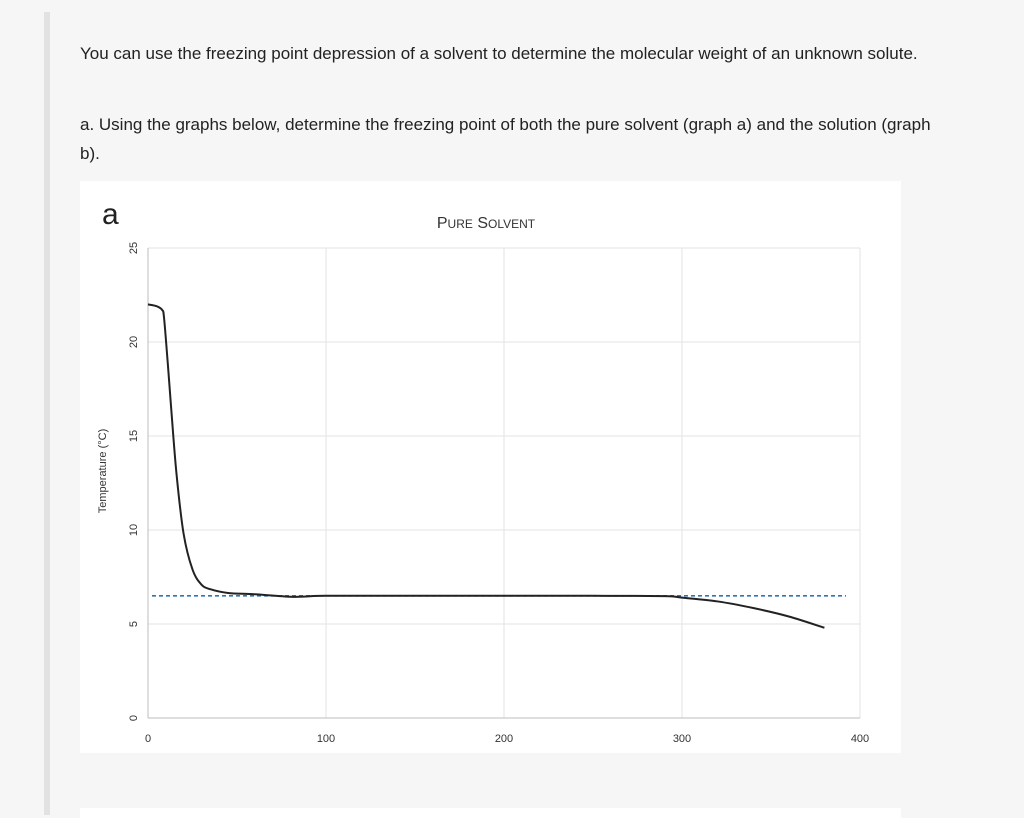 The image size is (1024, 818). What do you see at coordinates (134, 624) in the screenshot?
I see `y-tick-label: 5` at bounding box center [134, 624].